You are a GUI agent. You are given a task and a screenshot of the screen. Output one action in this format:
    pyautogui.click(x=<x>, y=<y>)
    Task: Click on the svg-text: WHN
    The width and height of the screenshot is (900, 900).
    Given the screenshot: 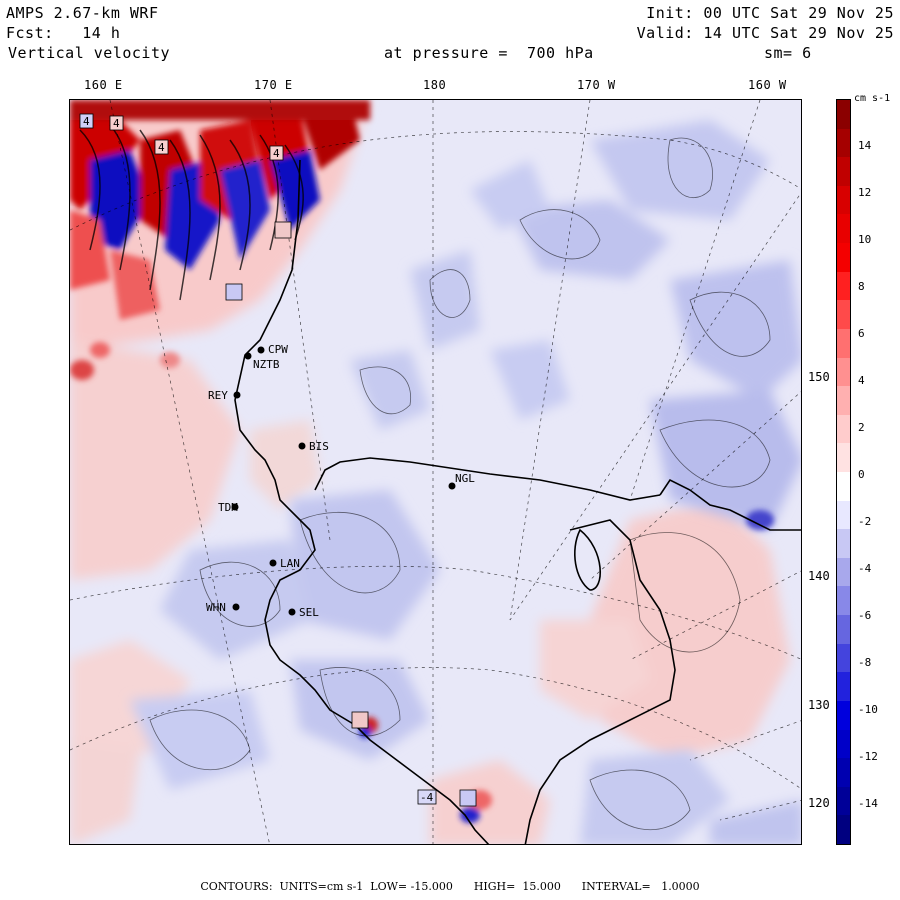 What is the action you would take?
    pyautogui.click(x=216, y=607)
    